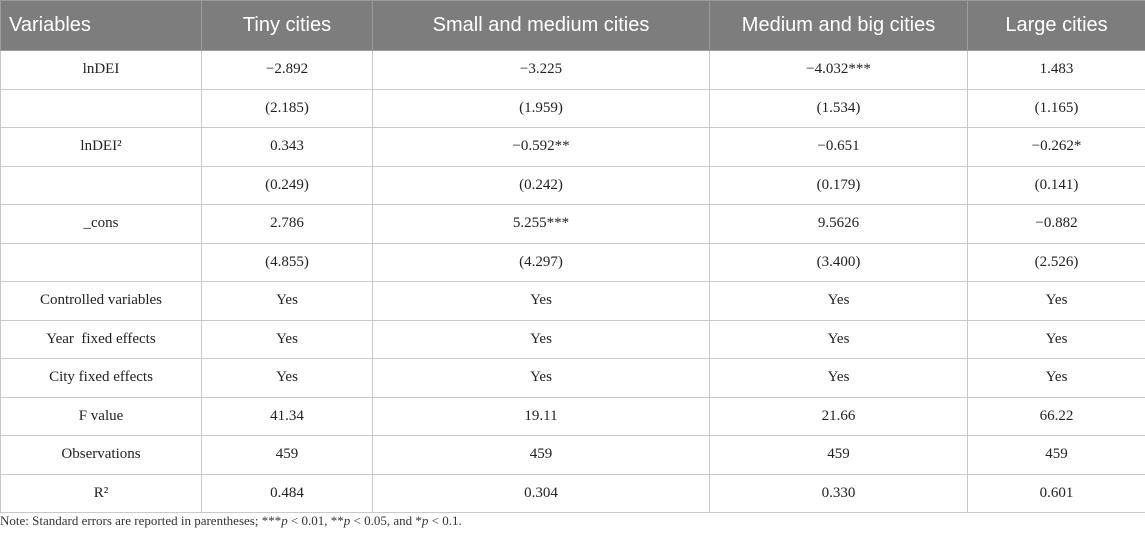 Image resolution: width=1145 pixels, height=535 pixels. Describe the element at coordinates (101, 25) in the screenshot. I see `header-variables: Variables` at that location.